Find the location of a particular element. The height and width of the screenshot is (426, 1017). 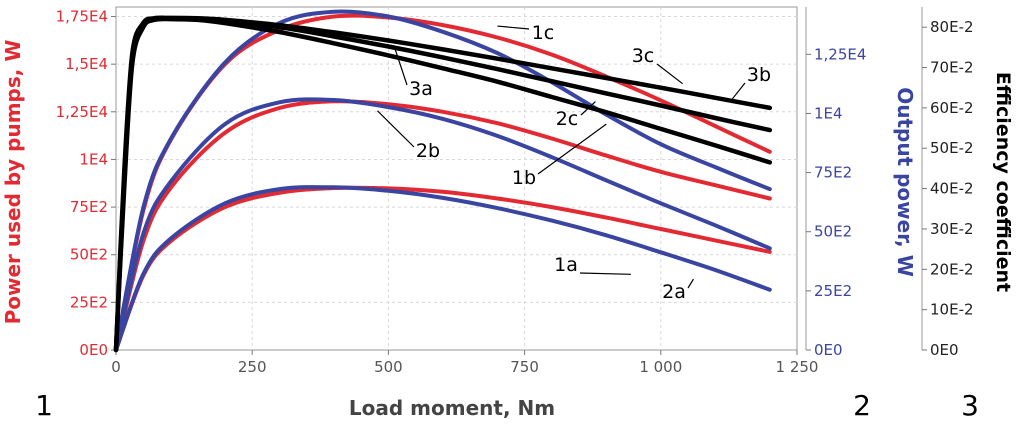

curve-label-1a: 1a is located at coordinates (566, 265).